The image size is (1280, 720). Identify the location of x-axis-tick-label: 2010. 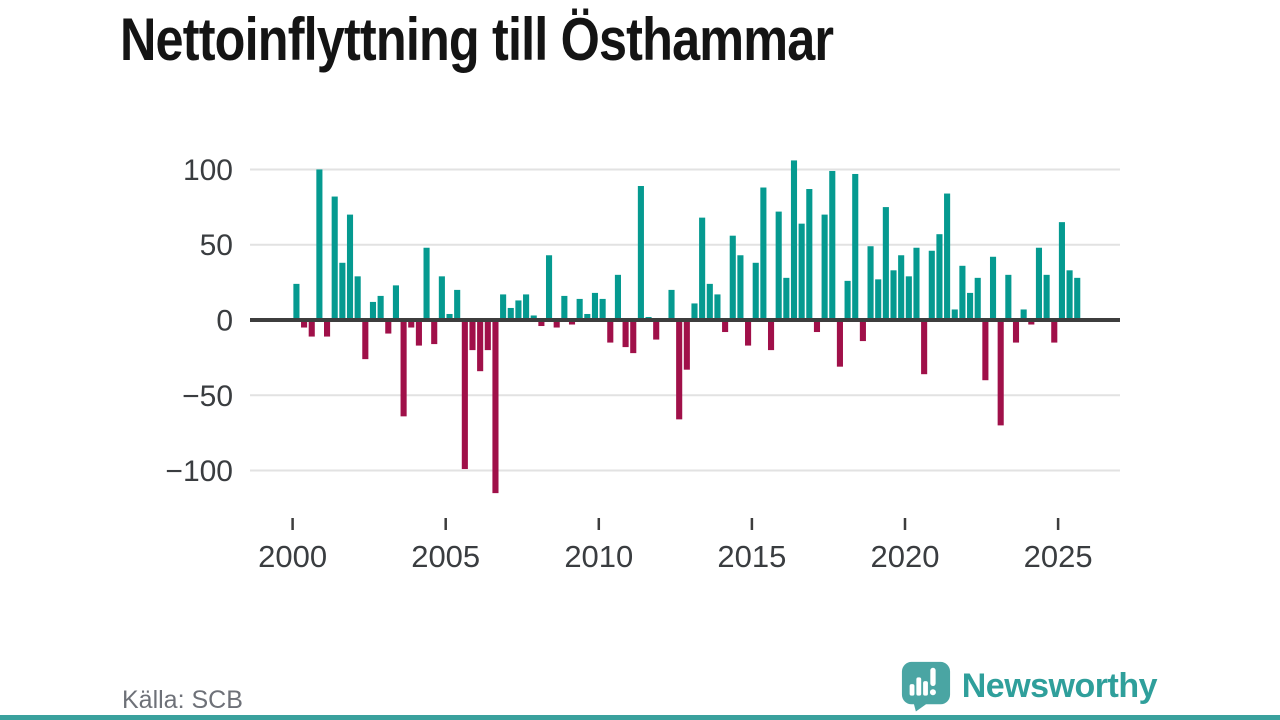
(598, 556).